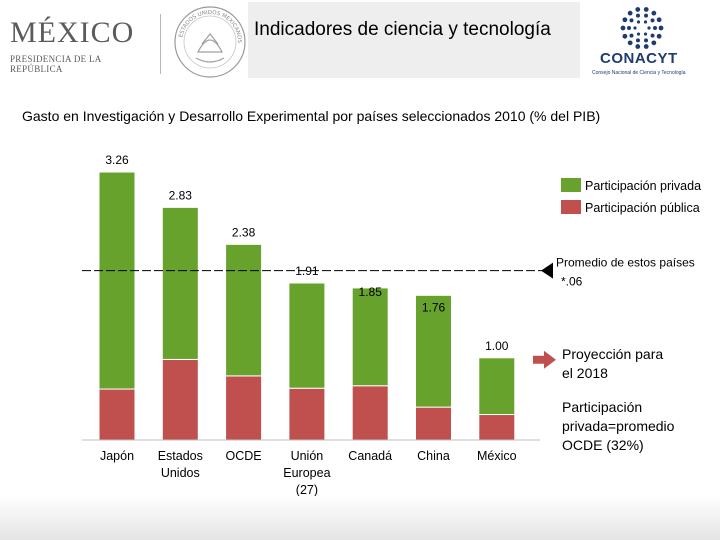 Image resolution: width=720 pixels, height=540 pixels. I want to click on participation-annotation: Participación privada=promedio OCDE (32%), so click(618, 426).